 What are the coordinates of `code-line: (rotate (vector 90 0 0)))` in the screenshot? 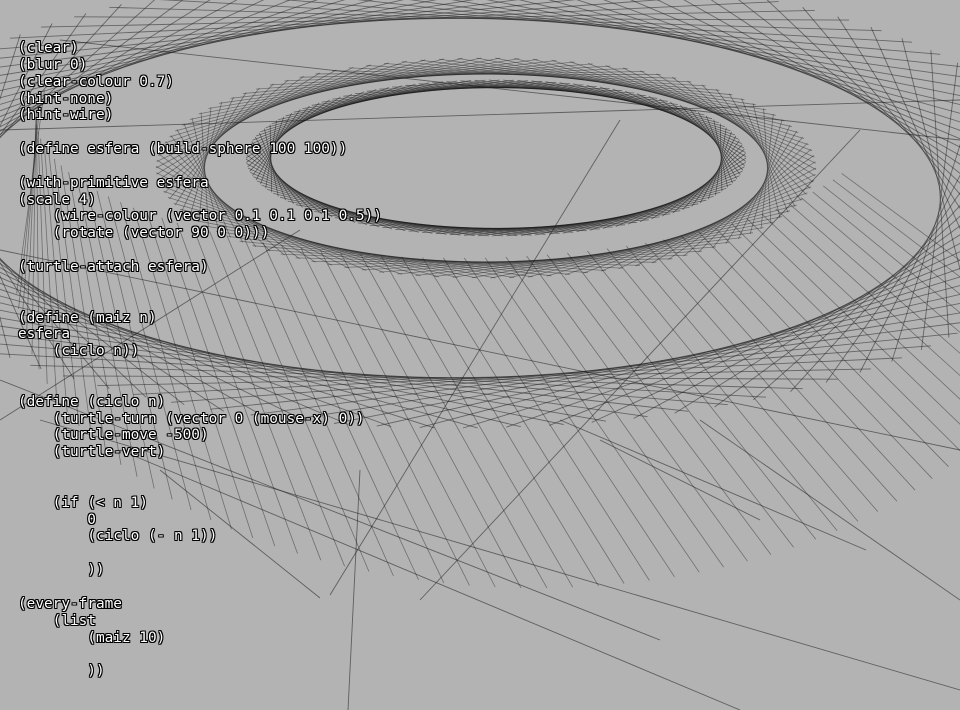 It's located at (144, 233).